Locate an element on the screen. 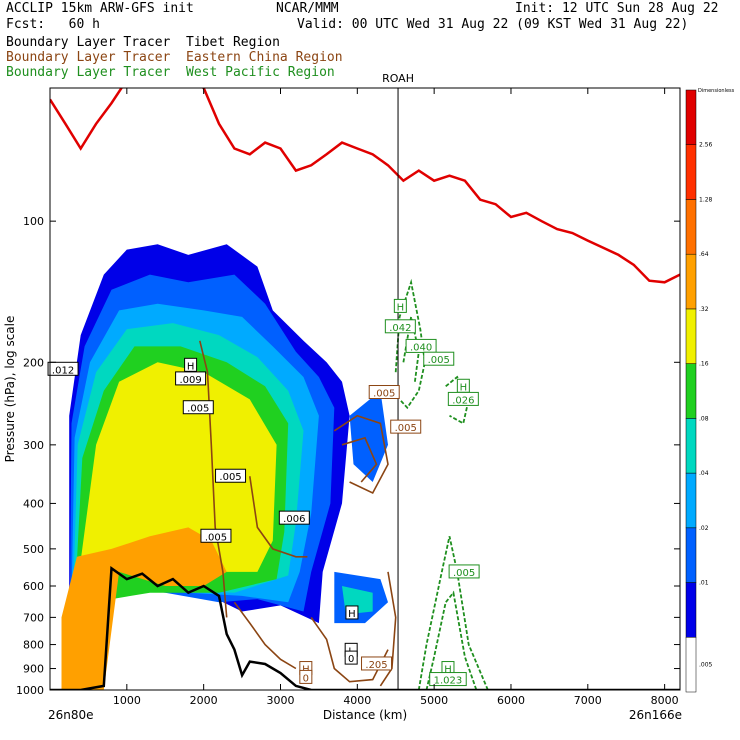 The width and height of the screenshot is (740, 740). y-tick-label: 400 is located at coordinates (33, 503).